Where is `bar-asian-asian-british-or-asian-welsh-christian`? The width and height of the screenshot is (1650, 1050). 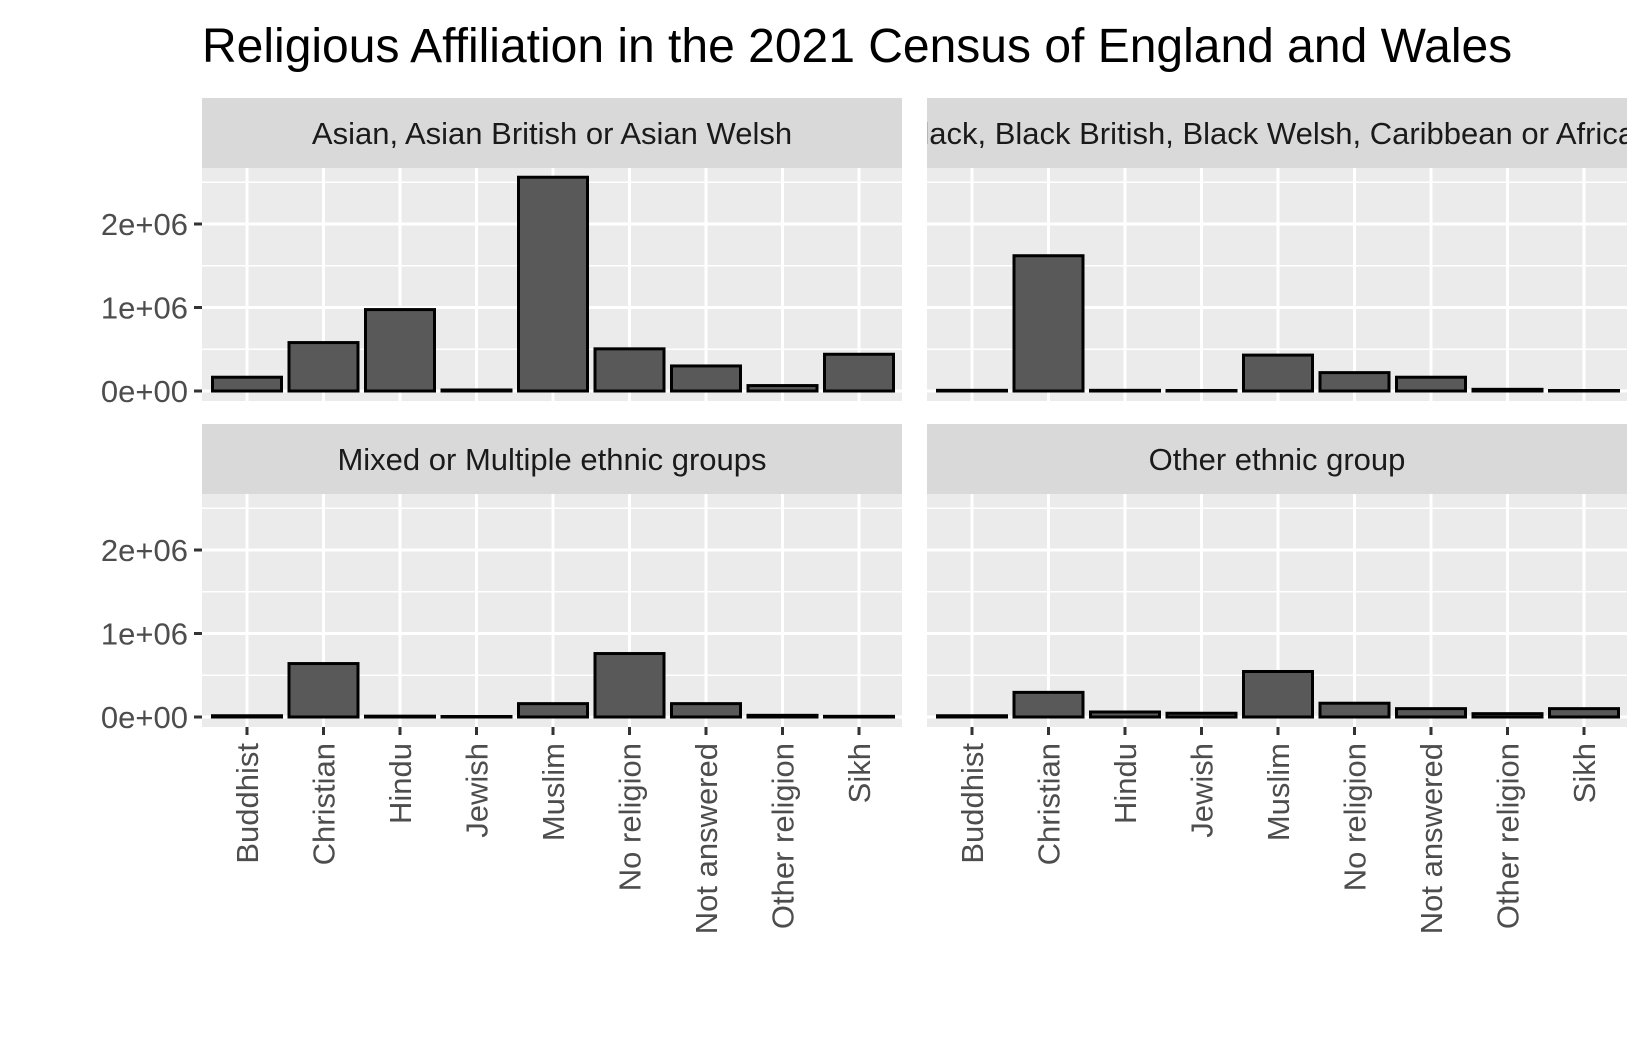 bar-asian-asian-british-or-asian-welsh-christian is located at coordinates (323, 367).